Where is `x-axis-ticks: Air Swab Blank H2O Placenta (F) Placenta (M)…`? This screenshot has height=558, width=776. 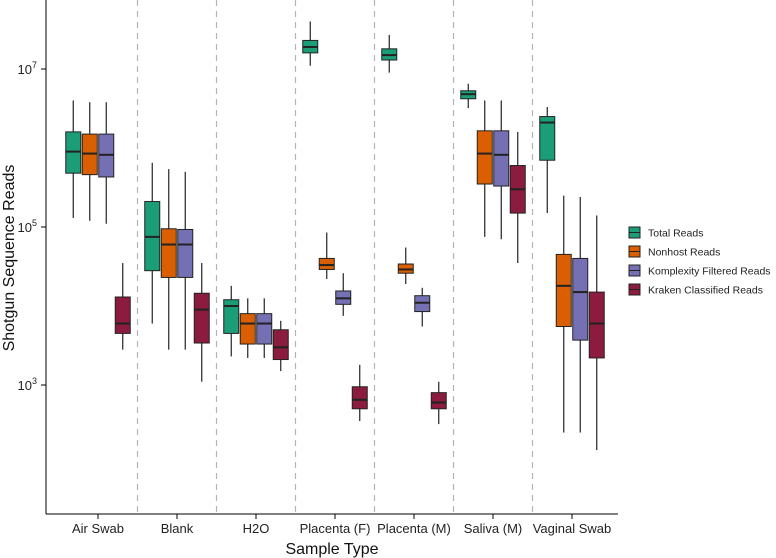 x-axis-ticks: Air Swab Blank H2O Placenta (F) Placenta (M)… is located at coordinates (341, 525).